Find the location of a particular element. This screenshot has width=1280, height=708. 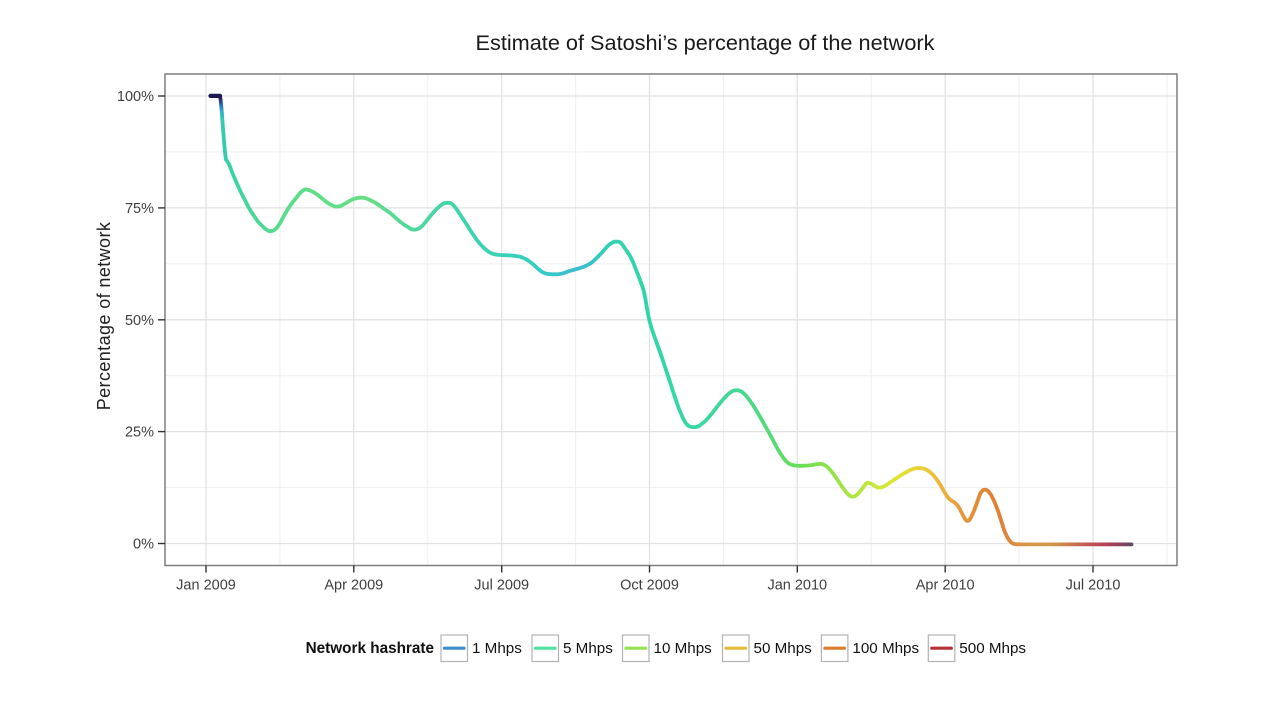

svg-text: Percentage of network is located at coordinates (104, 315).